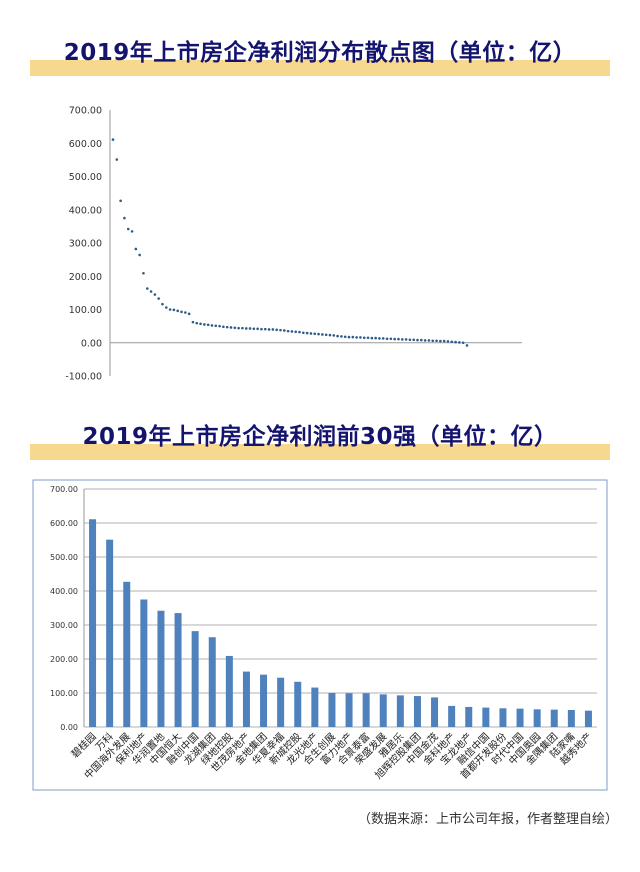 The width and height of the screenshot is (640, 872). What do you see at coordinates (487, 819) in the screenshot?
I see `data-source-note: （数据来源：上市公司年报，作者整理自绘）` at bounding box center [487, 819].